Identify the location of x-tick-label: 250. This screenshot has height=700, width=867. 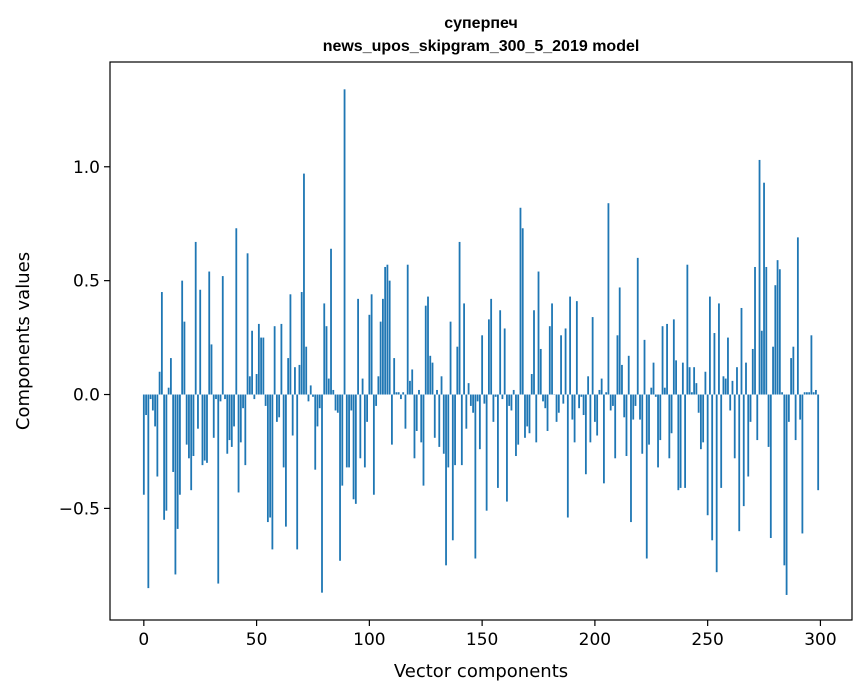
(707, 640).